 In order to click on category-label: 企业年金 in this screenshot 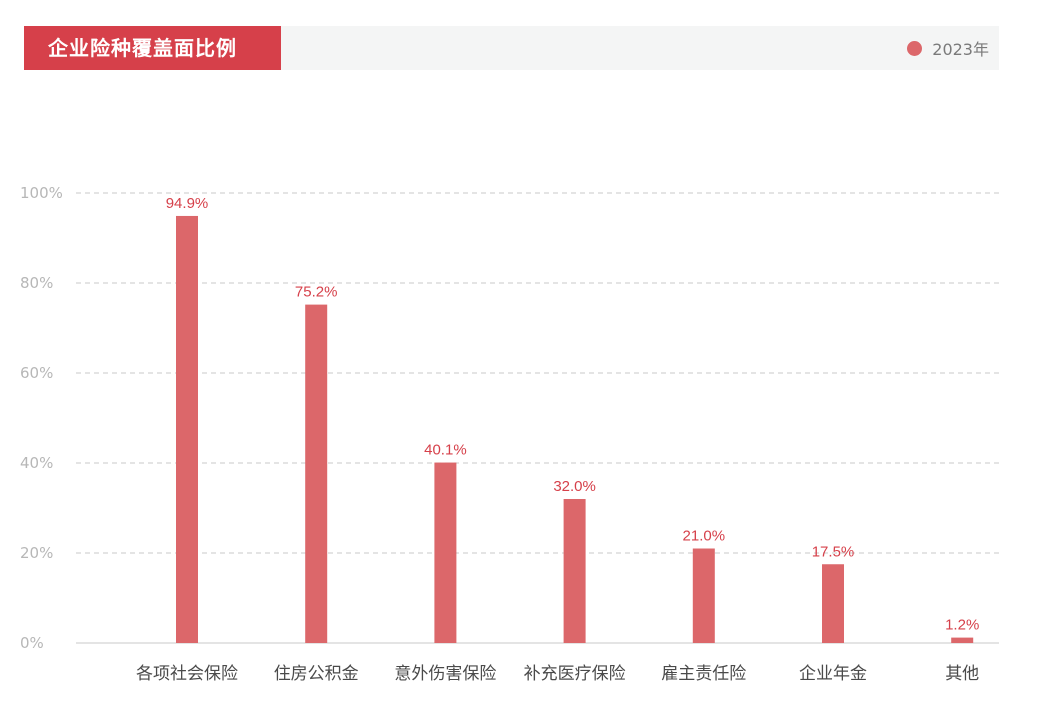, I will do `click(833, 674)`.